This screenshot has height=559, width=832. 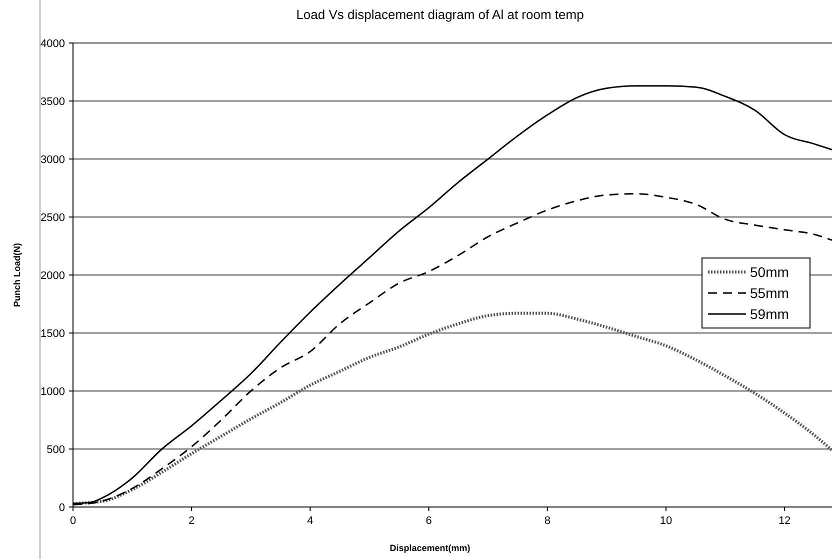 What do you see at coordinates (61, 508) in the screenshot?
I see `y-tick-label: 0` at bounding box center [61, 508].